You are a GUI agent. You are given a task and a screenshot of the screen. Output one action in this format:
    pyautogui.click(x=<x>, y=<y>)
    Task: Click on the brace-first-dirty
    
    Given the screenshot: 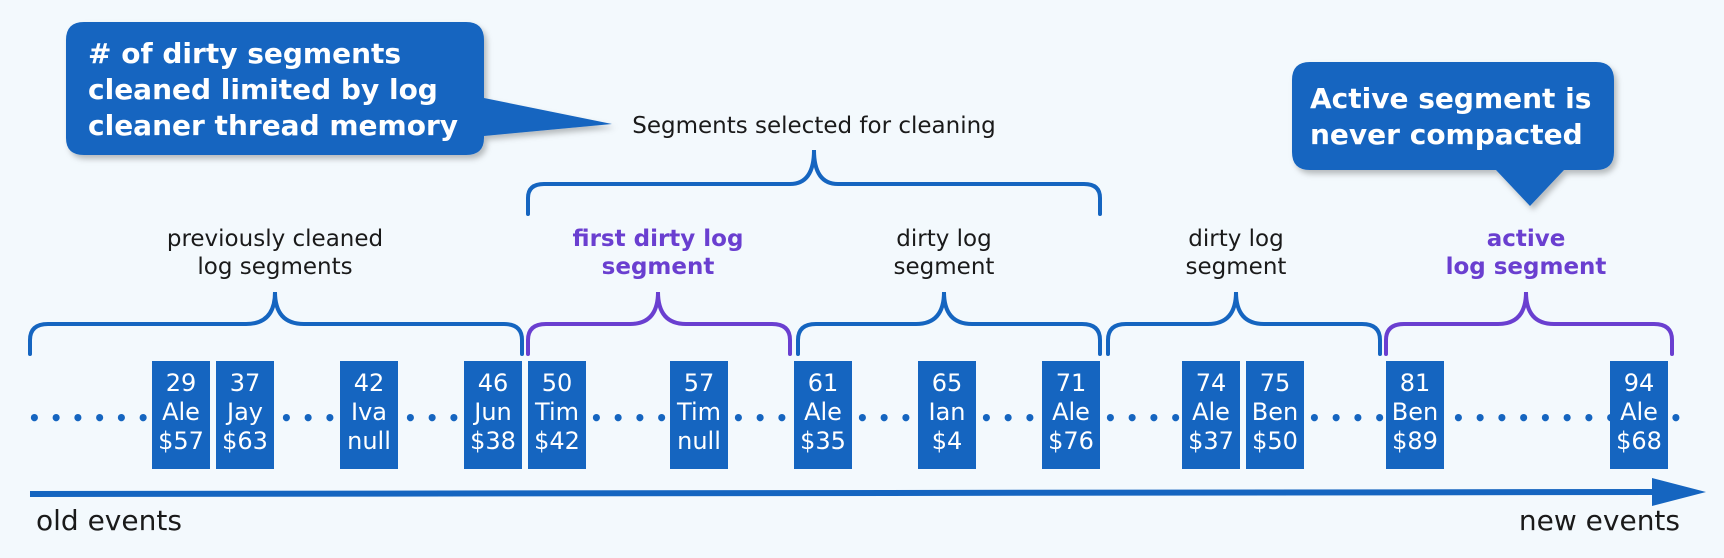 What is the action you would take?
    pyautogui.click(x=659, y=323)
    